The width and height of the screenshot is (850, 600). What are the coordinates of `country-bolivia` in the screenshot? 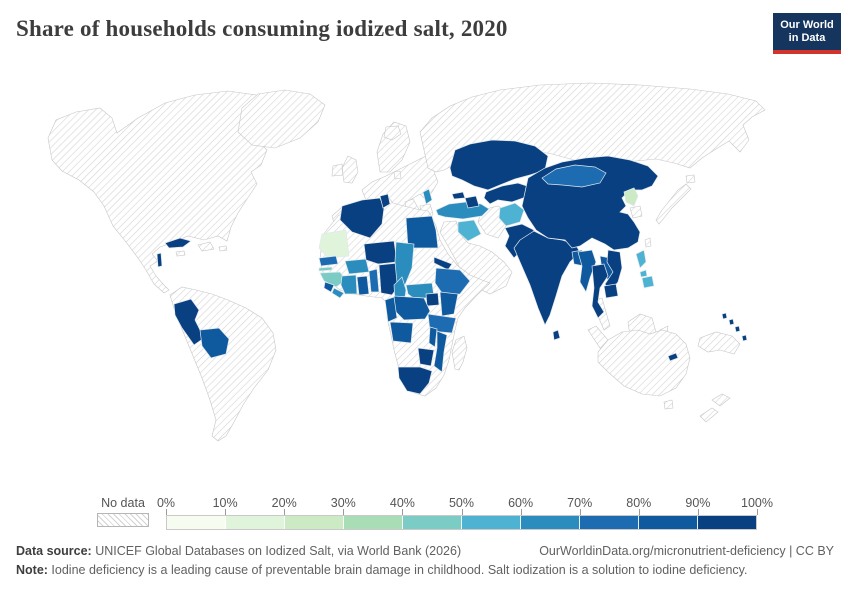 It's located at (214, 343).